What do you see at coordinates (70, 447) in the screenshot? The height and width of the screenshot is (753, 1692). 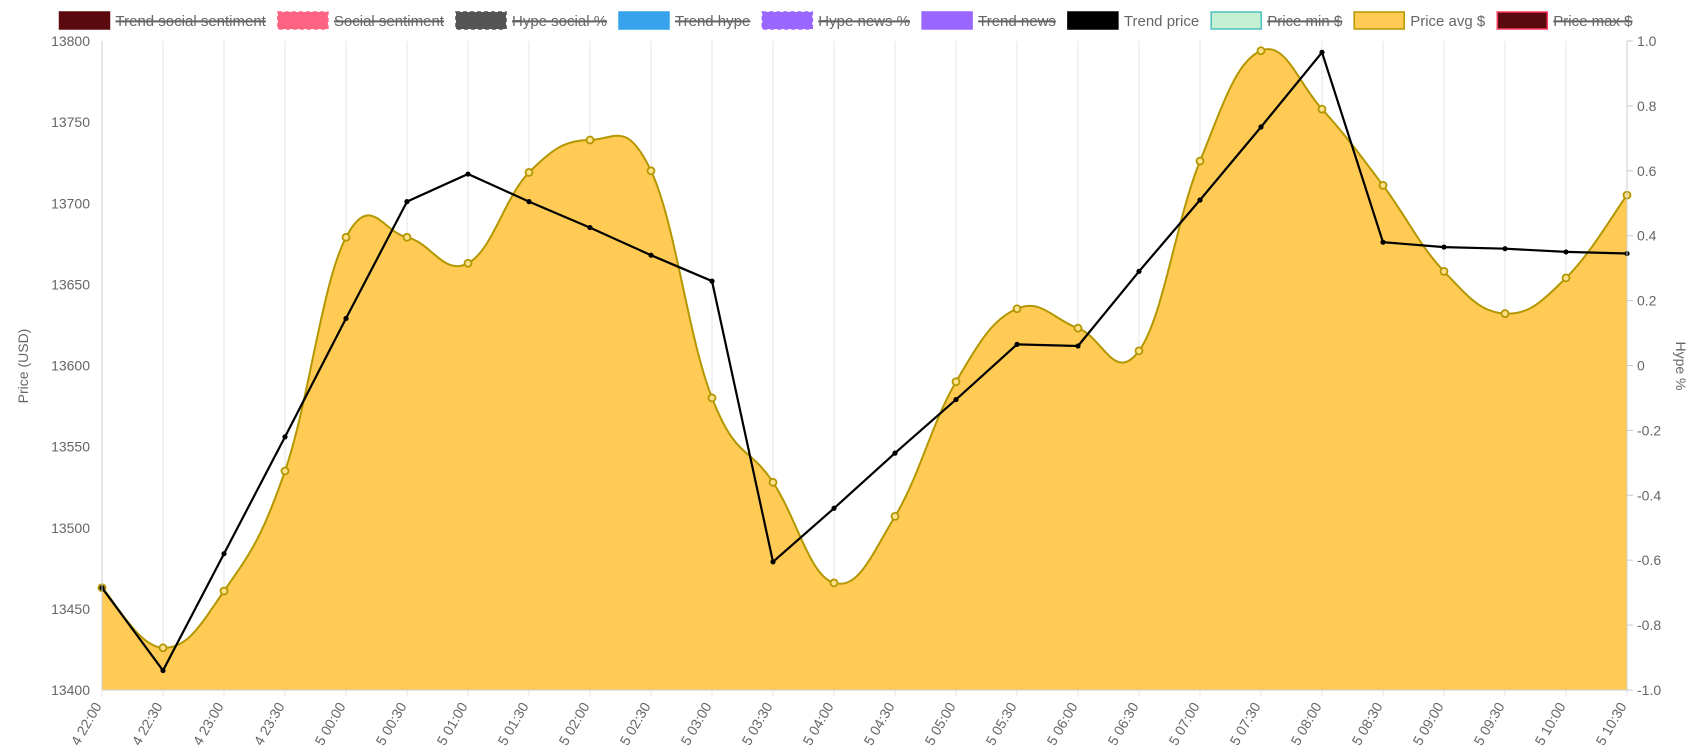 I see `y-left-tick-label: 13550` at bounding box center [70, 447].